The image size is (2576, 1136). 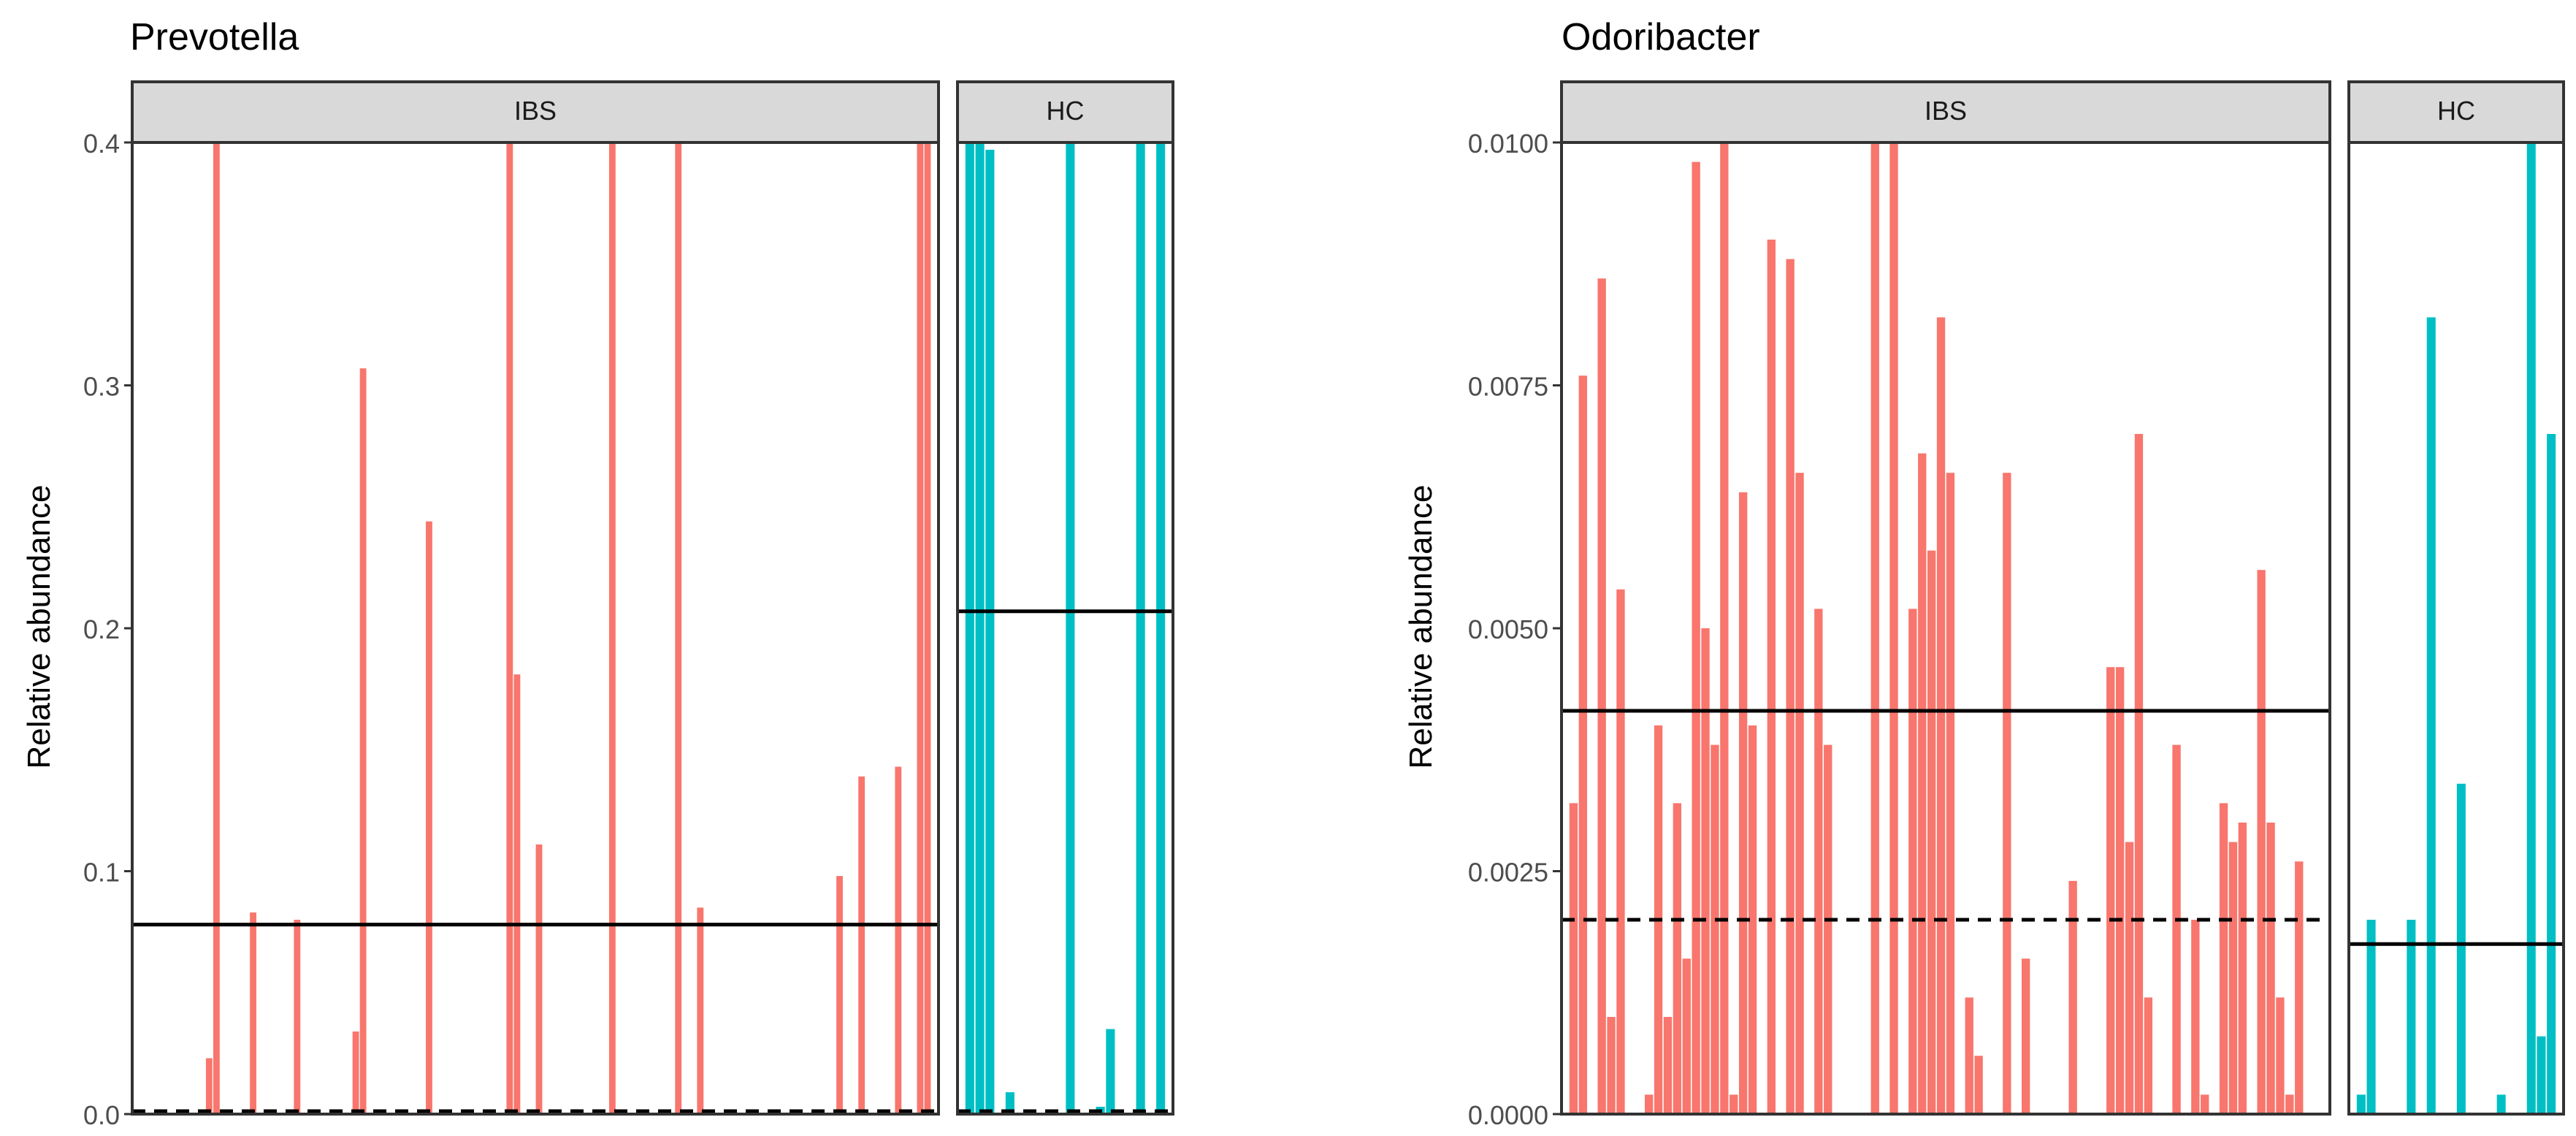 I want to click on y-tick-label: 0.0075, so click(x=1508, y=387).